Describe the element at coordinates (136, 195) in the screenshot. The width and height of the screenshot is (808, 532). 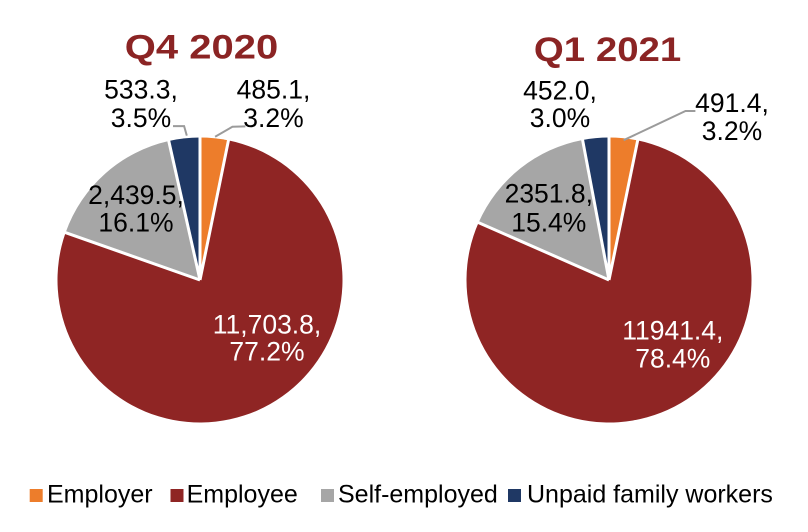
I see `svg-text: 2,439.5,` at that location.